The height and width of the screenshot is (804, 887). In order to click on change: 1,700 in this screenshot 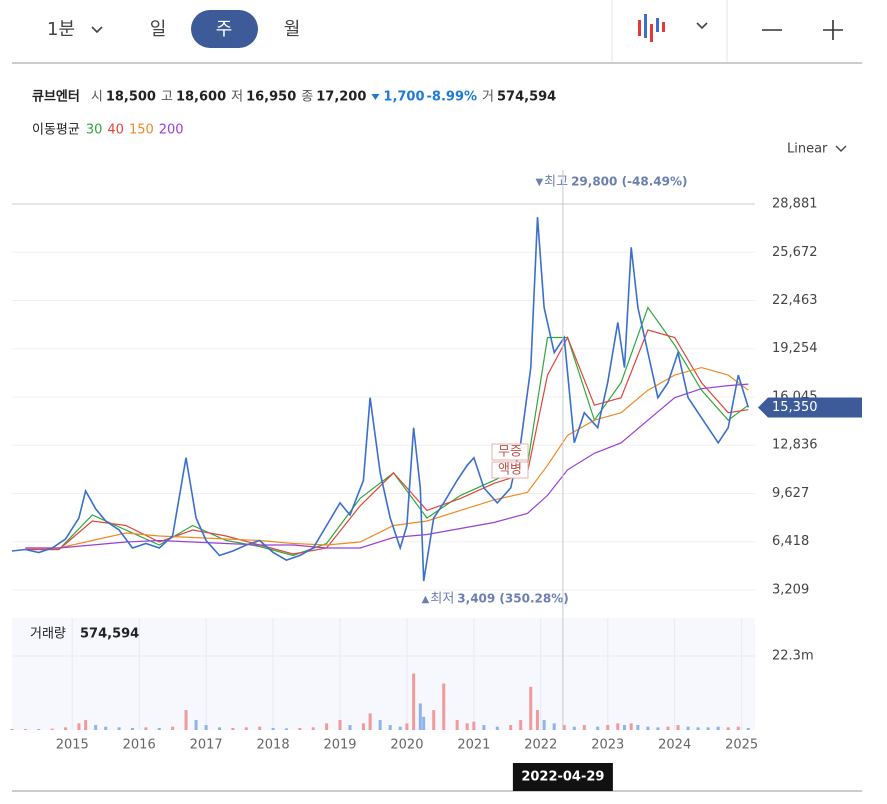, I will do `click(403, 97)`.